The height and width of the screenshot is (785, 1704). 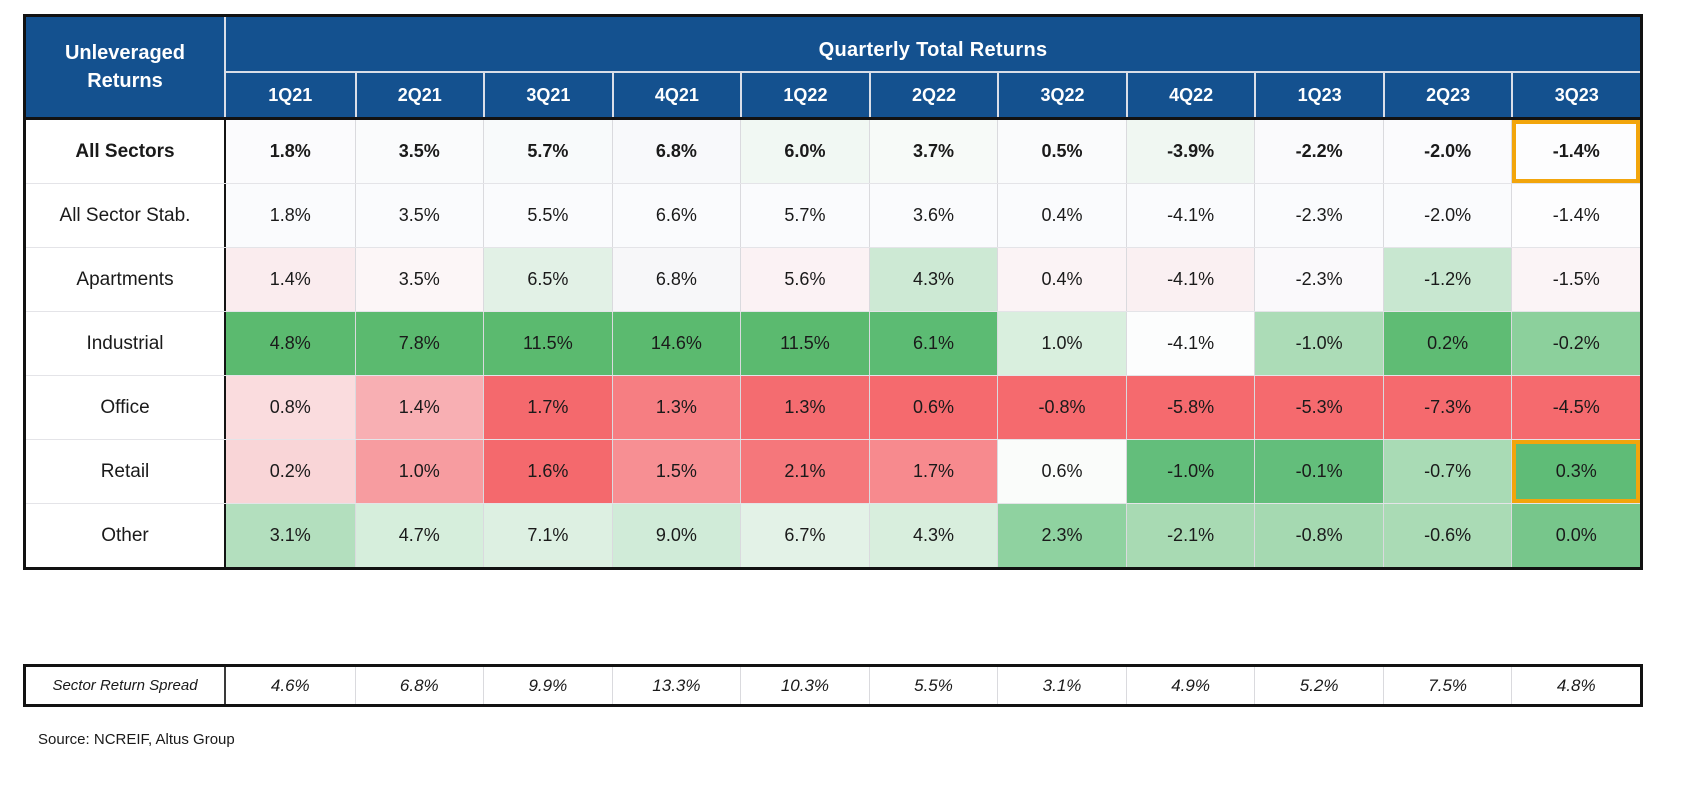 I want to click on column-header-1q22: 1Q22, so click(x=804, y=95).